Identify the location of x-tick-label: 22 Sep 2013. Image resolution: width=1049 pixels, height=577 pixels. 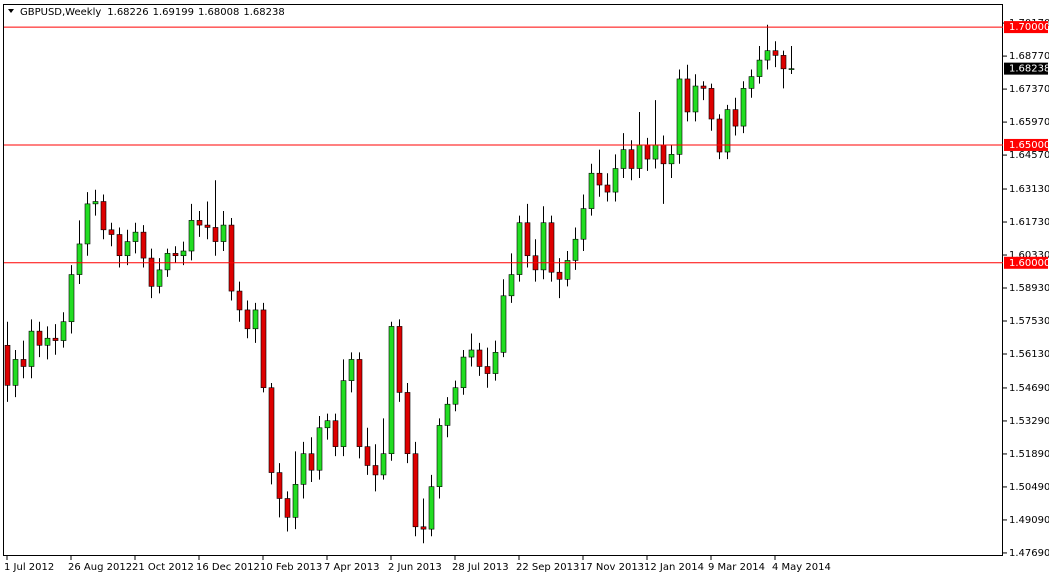
(547, 567).